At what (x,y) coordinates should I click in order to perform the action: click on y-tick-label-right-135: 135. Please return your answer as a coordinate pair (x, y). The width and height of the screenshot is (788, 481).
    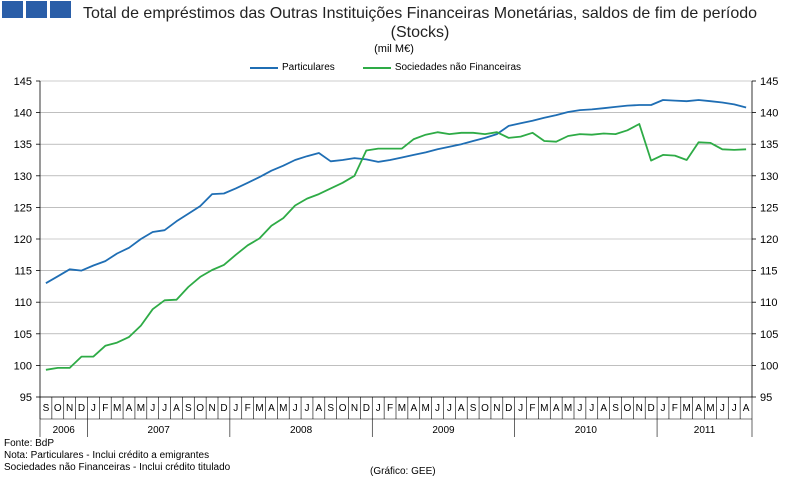
    Looking at the image, I should click on (769, 145).